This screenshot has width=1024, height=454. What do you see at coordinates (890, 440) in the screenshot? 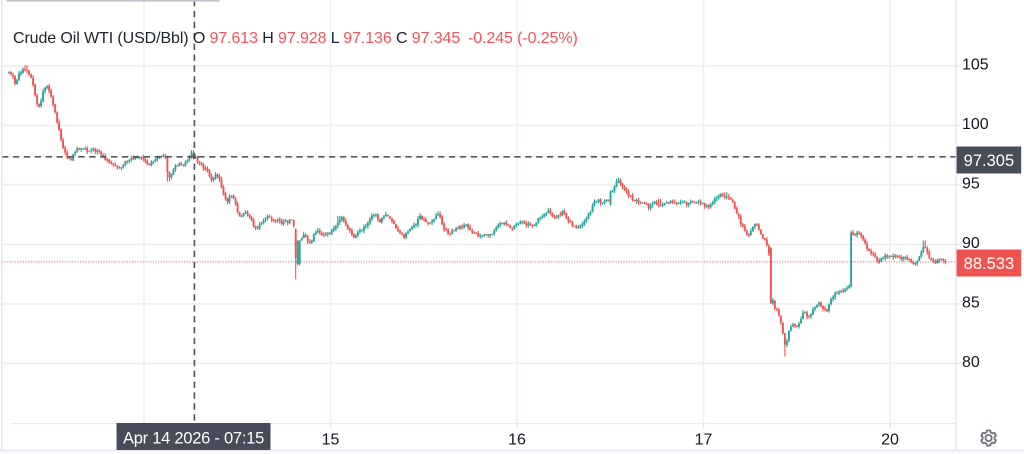
I see `svg-text: 20` at bounding box center [890, 440].